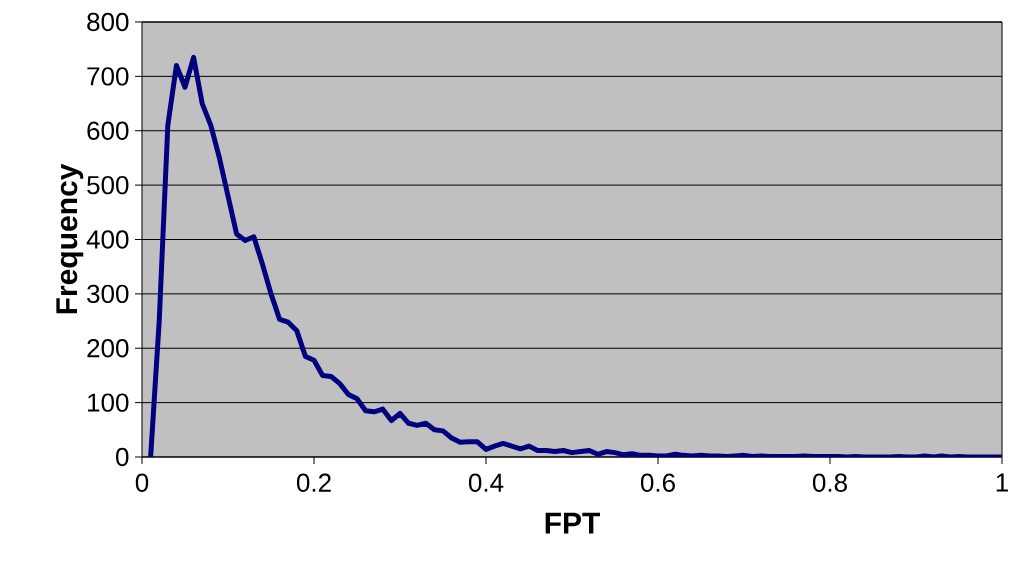 The width and height of the screenshot is (1016, 580). Describe the element at coordinates (108, 130) in the screenshot. I see `y-tick-label: 600` at that location.